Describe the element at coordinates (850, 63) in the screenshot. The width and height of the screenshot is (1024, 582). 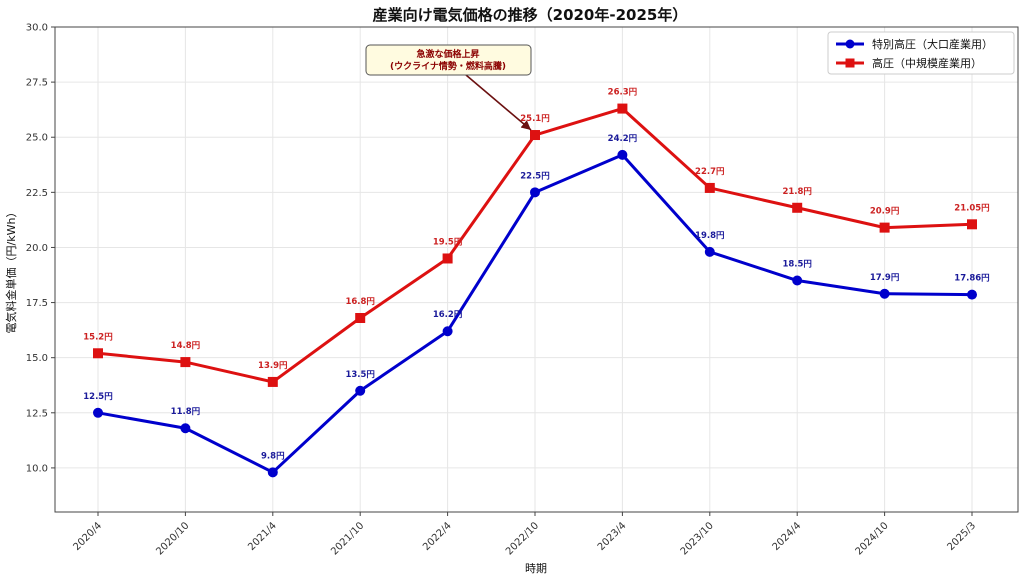
I see `legend-marker-square` at that location.